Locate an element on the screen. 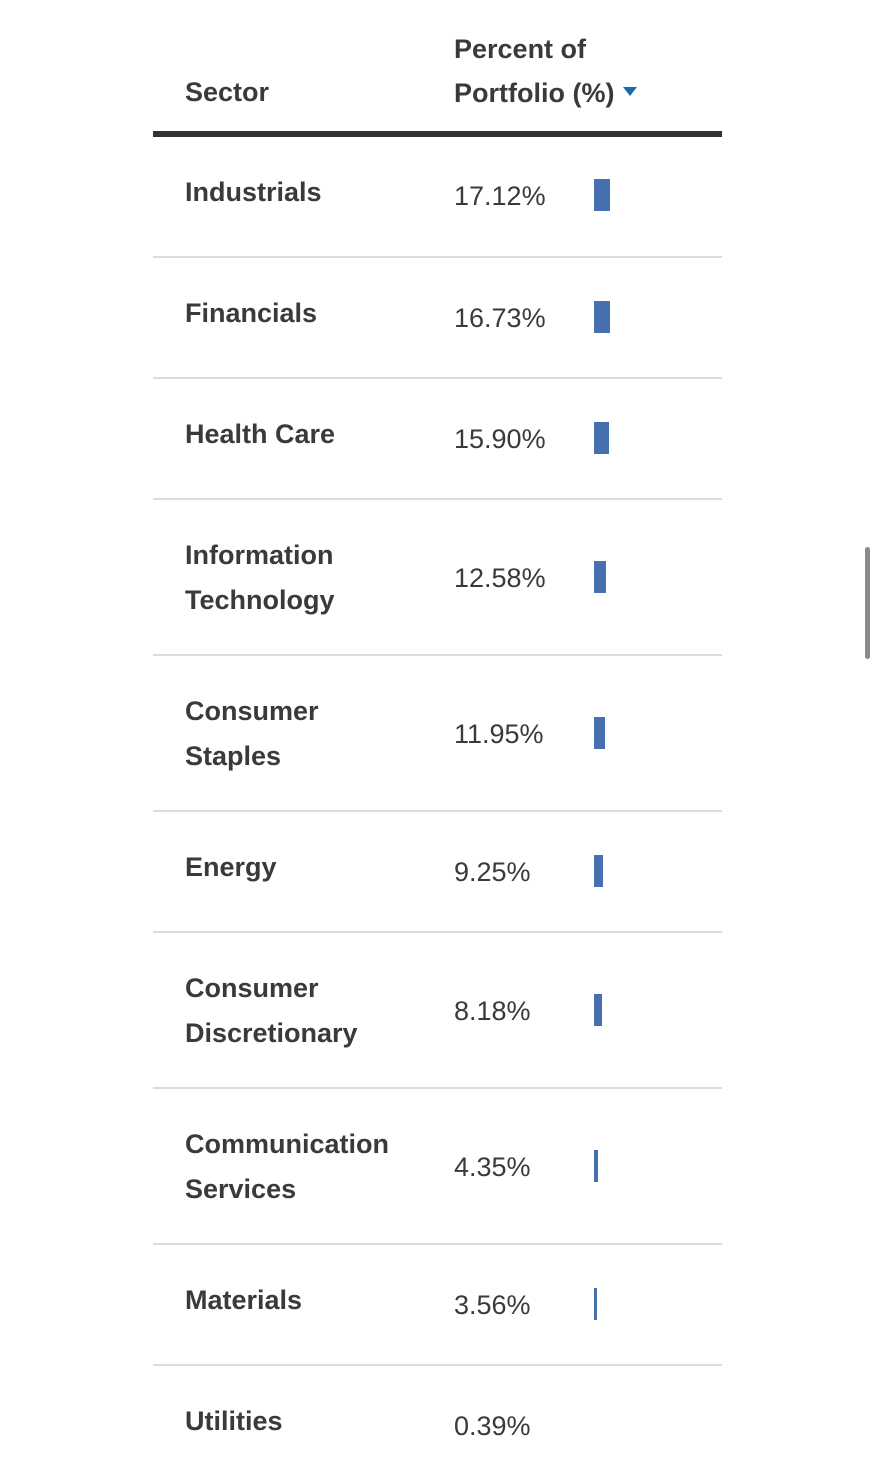  table-row: Financials 16.73% is located at coordinates (437, 318).